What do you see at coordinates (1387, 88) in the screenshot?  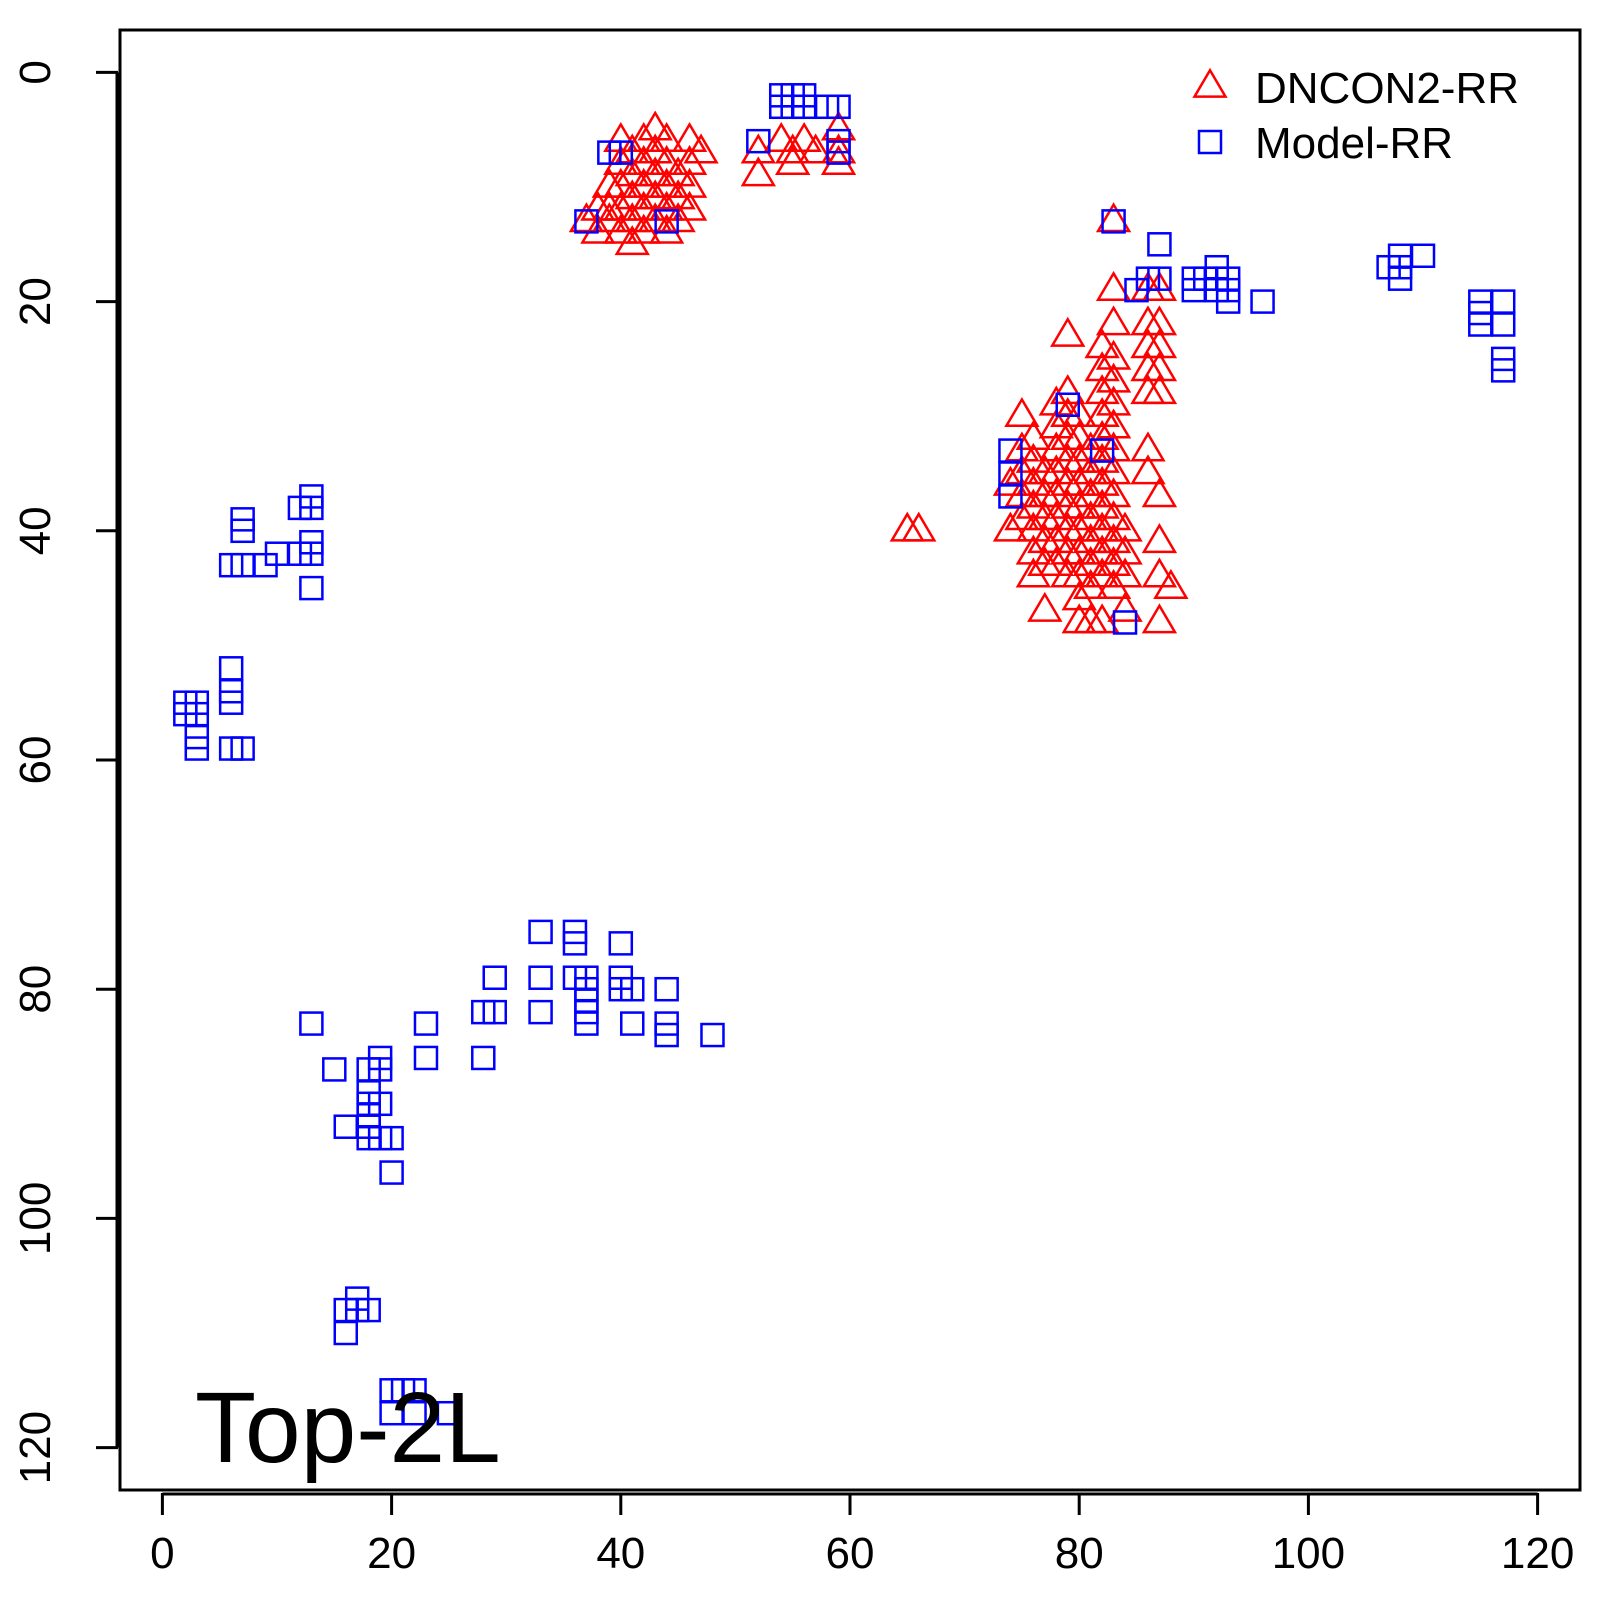 I see `legend-label: DNCON2-RR` at bounding box center [1387, 88].